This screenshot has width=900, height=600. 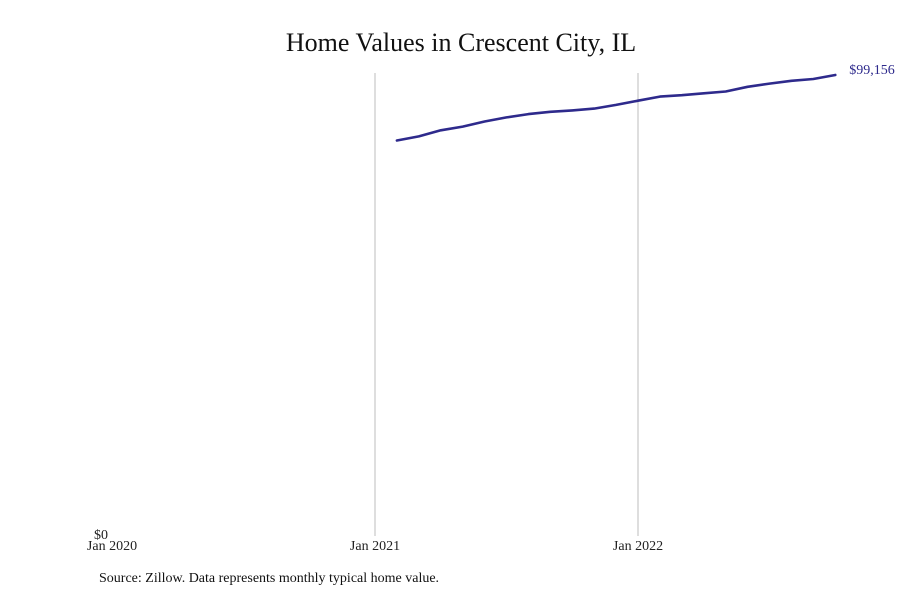 What do you see at coordinates (101, 535) in the screenshot?
I see `y-tick-label: $0` at bounding box center [101, 535].